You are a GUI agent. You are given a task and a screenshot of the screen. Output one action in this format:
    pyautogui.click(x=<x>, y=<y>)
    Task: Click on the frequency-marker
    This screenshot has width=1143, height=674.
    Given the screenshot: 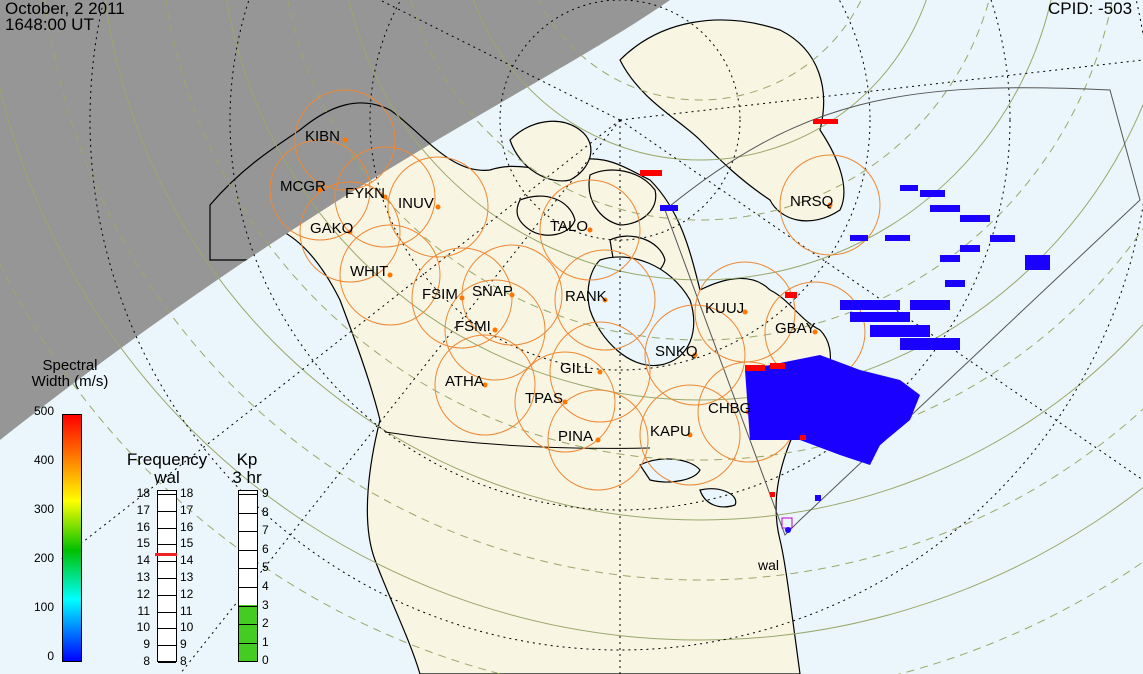 What is the action you would take?
    pyautogui.click(x=166, y=554)
    